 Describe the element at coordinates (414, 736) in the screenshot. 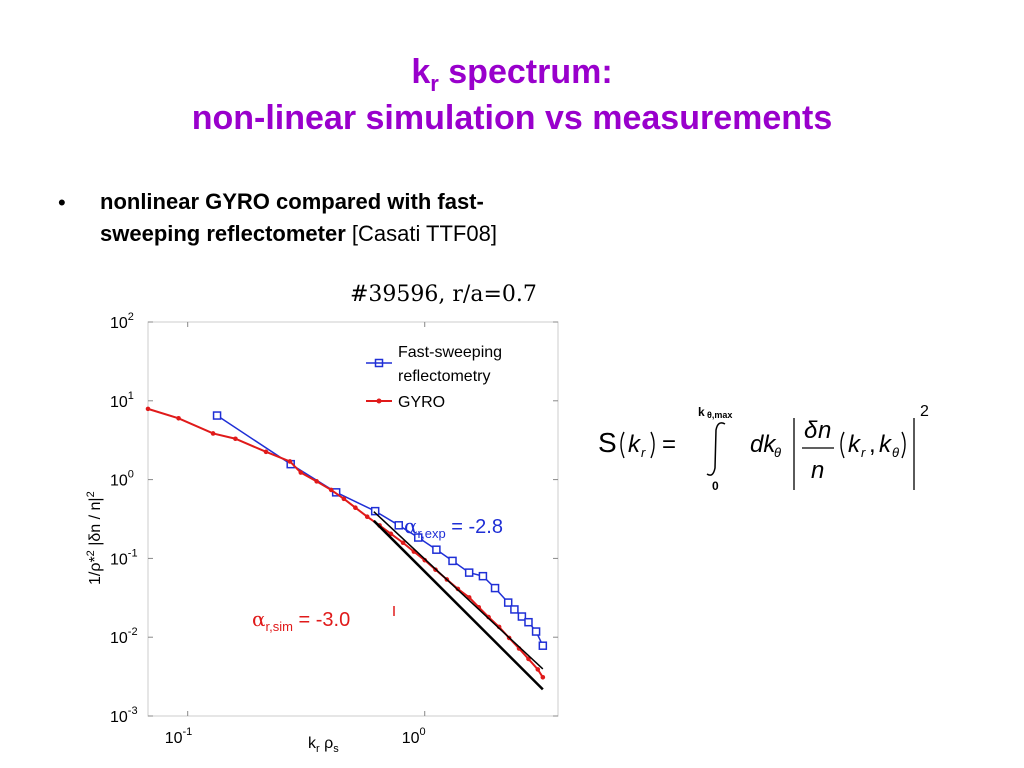

I see `x-tick-label: 10⁰` at that location.